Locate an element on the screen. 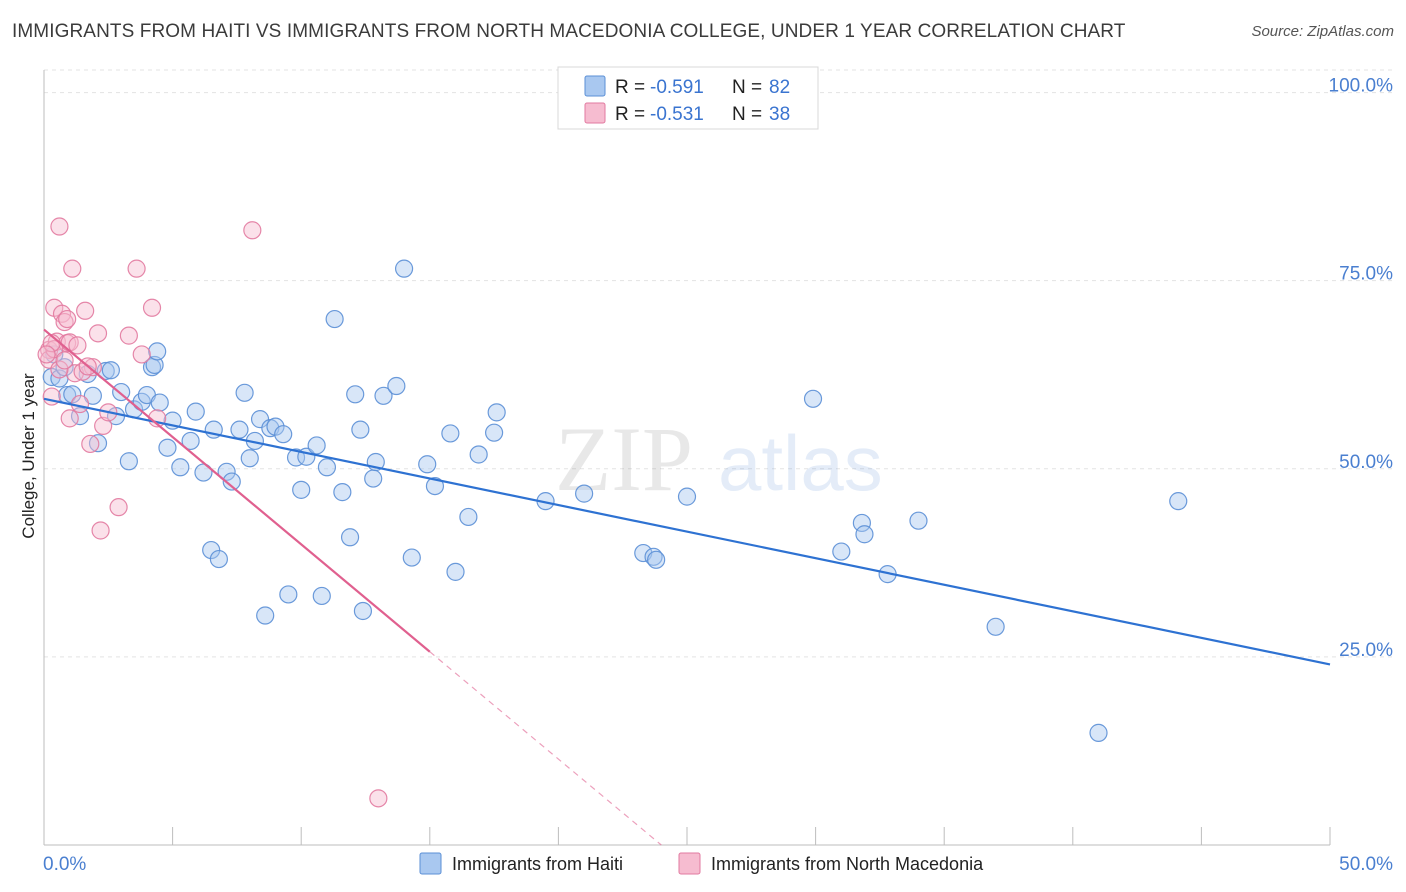 Image resolution: width=1406 pixels, height=892 pixels. bottom-legend-label-macedonia: Immigrants from North Macedonia is located at coordinates (847, 864).